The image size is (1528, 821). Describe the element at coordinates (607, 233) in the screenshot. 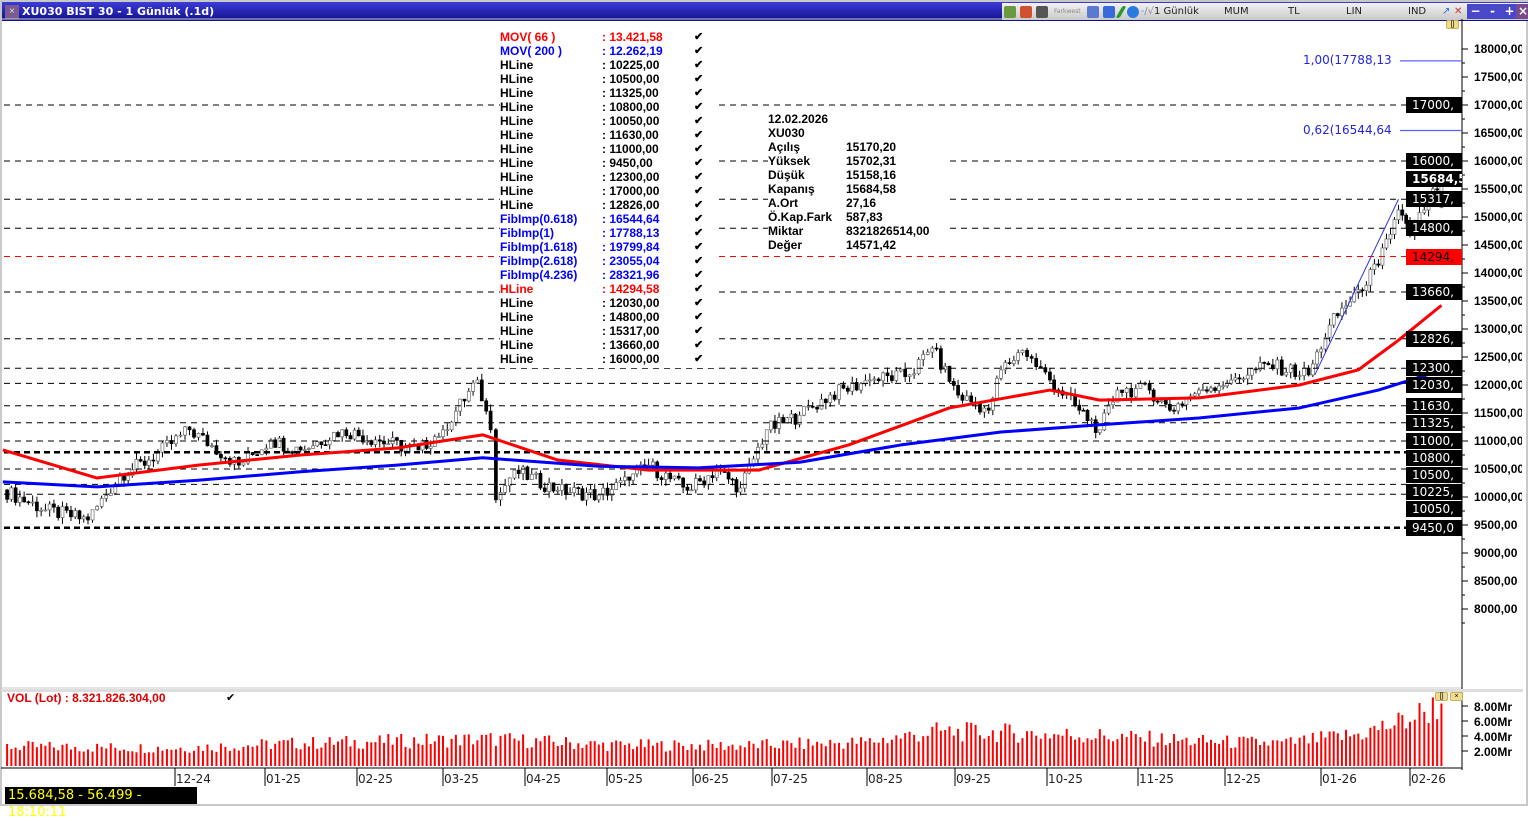

I see `legend-row: FibImp(1): 17788,13 ✔` at that location.